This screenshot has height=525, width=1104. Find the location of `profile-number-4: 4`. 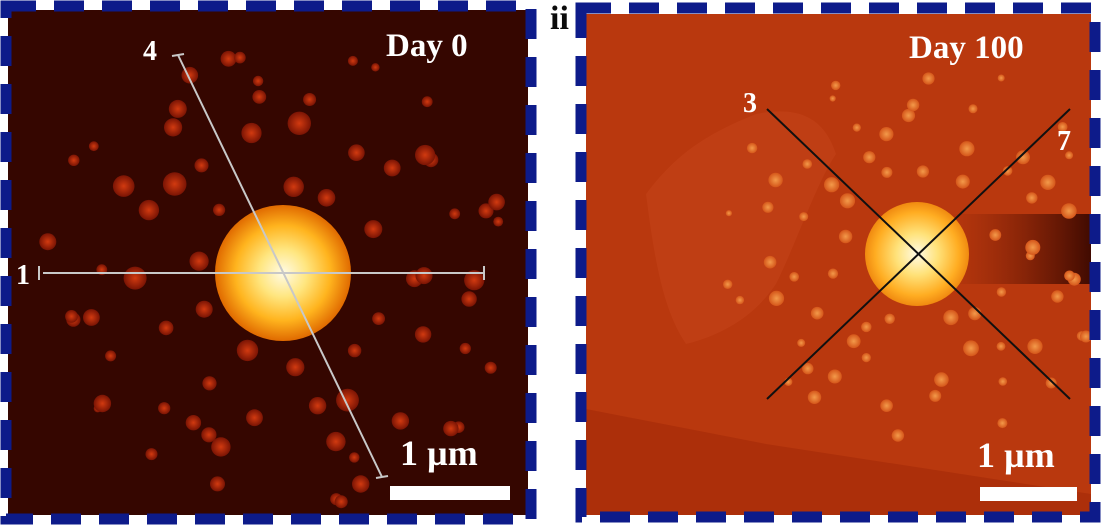

profile-number-4: 4 is located at coordinates (150, 51).